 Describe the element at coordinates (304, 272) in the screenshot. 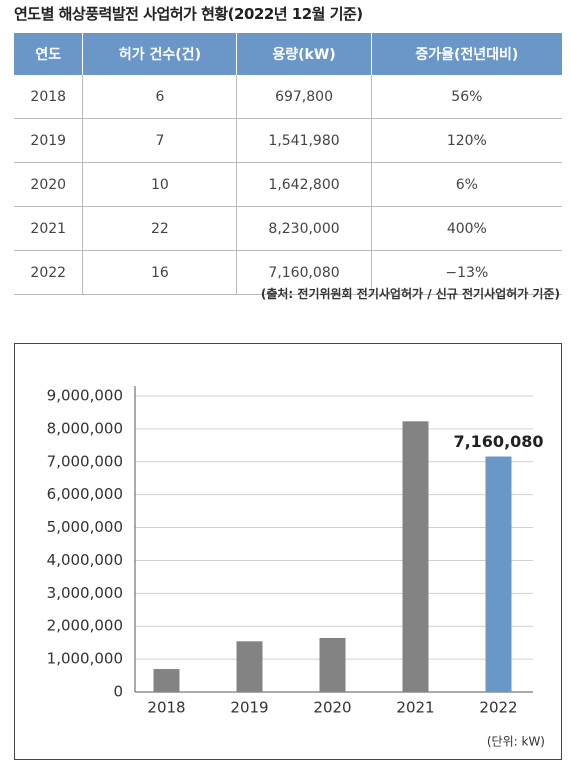

I see `table-cell: 7,160,080` at that location.